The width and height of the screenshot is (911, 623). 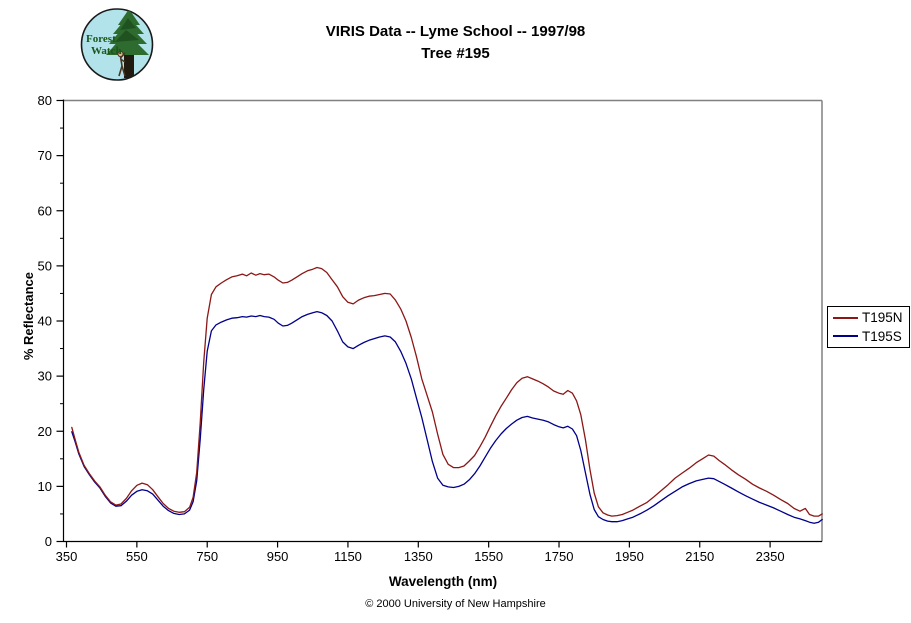 What do you see at coordinates (45, 210) in the screenshot?
I see `y-tick-label: 60` at bounding box center [45, 210].